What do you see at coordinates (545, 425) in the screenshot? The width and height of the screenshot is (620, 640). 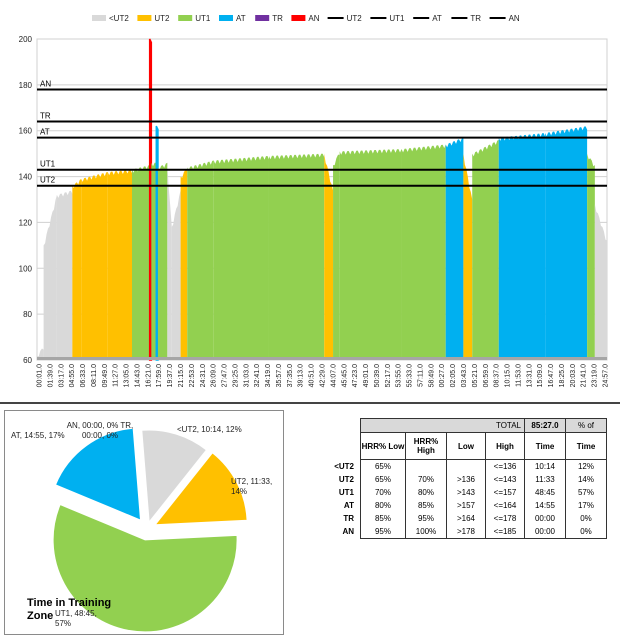 I see `total-time: 85:27.0` at bounding box center [545, 425].